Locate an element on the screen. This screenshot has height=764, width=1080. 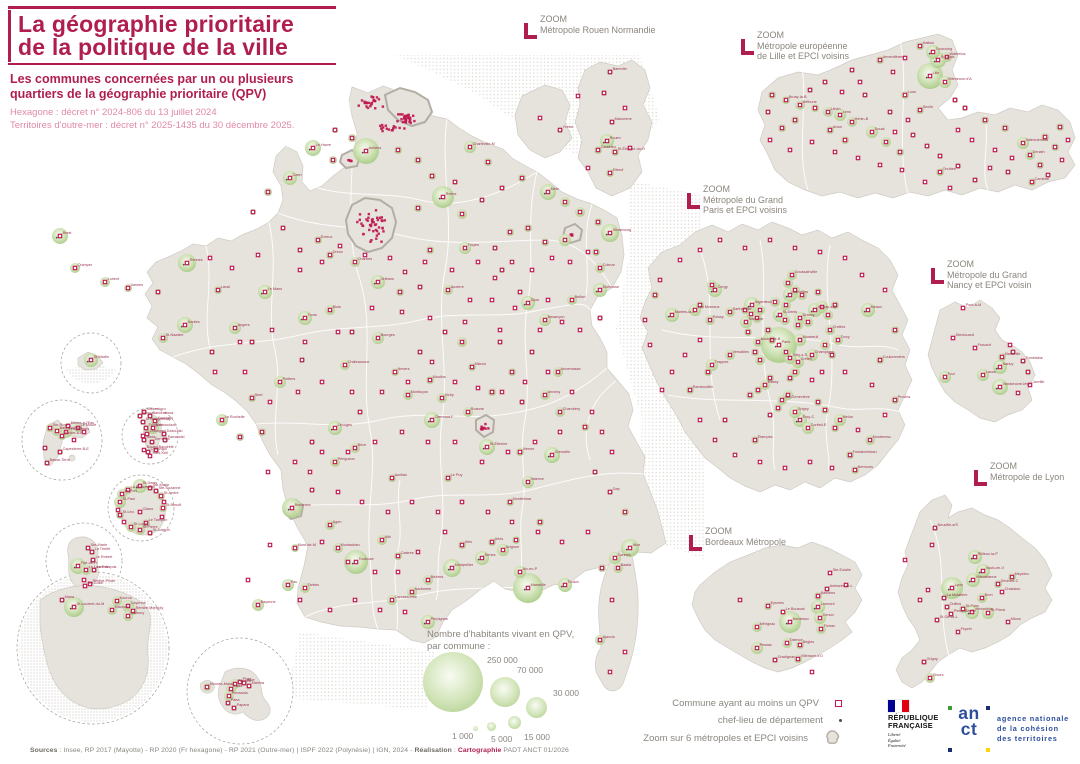
commune-label: St-Genis-L is located at coordinates (949, 617).